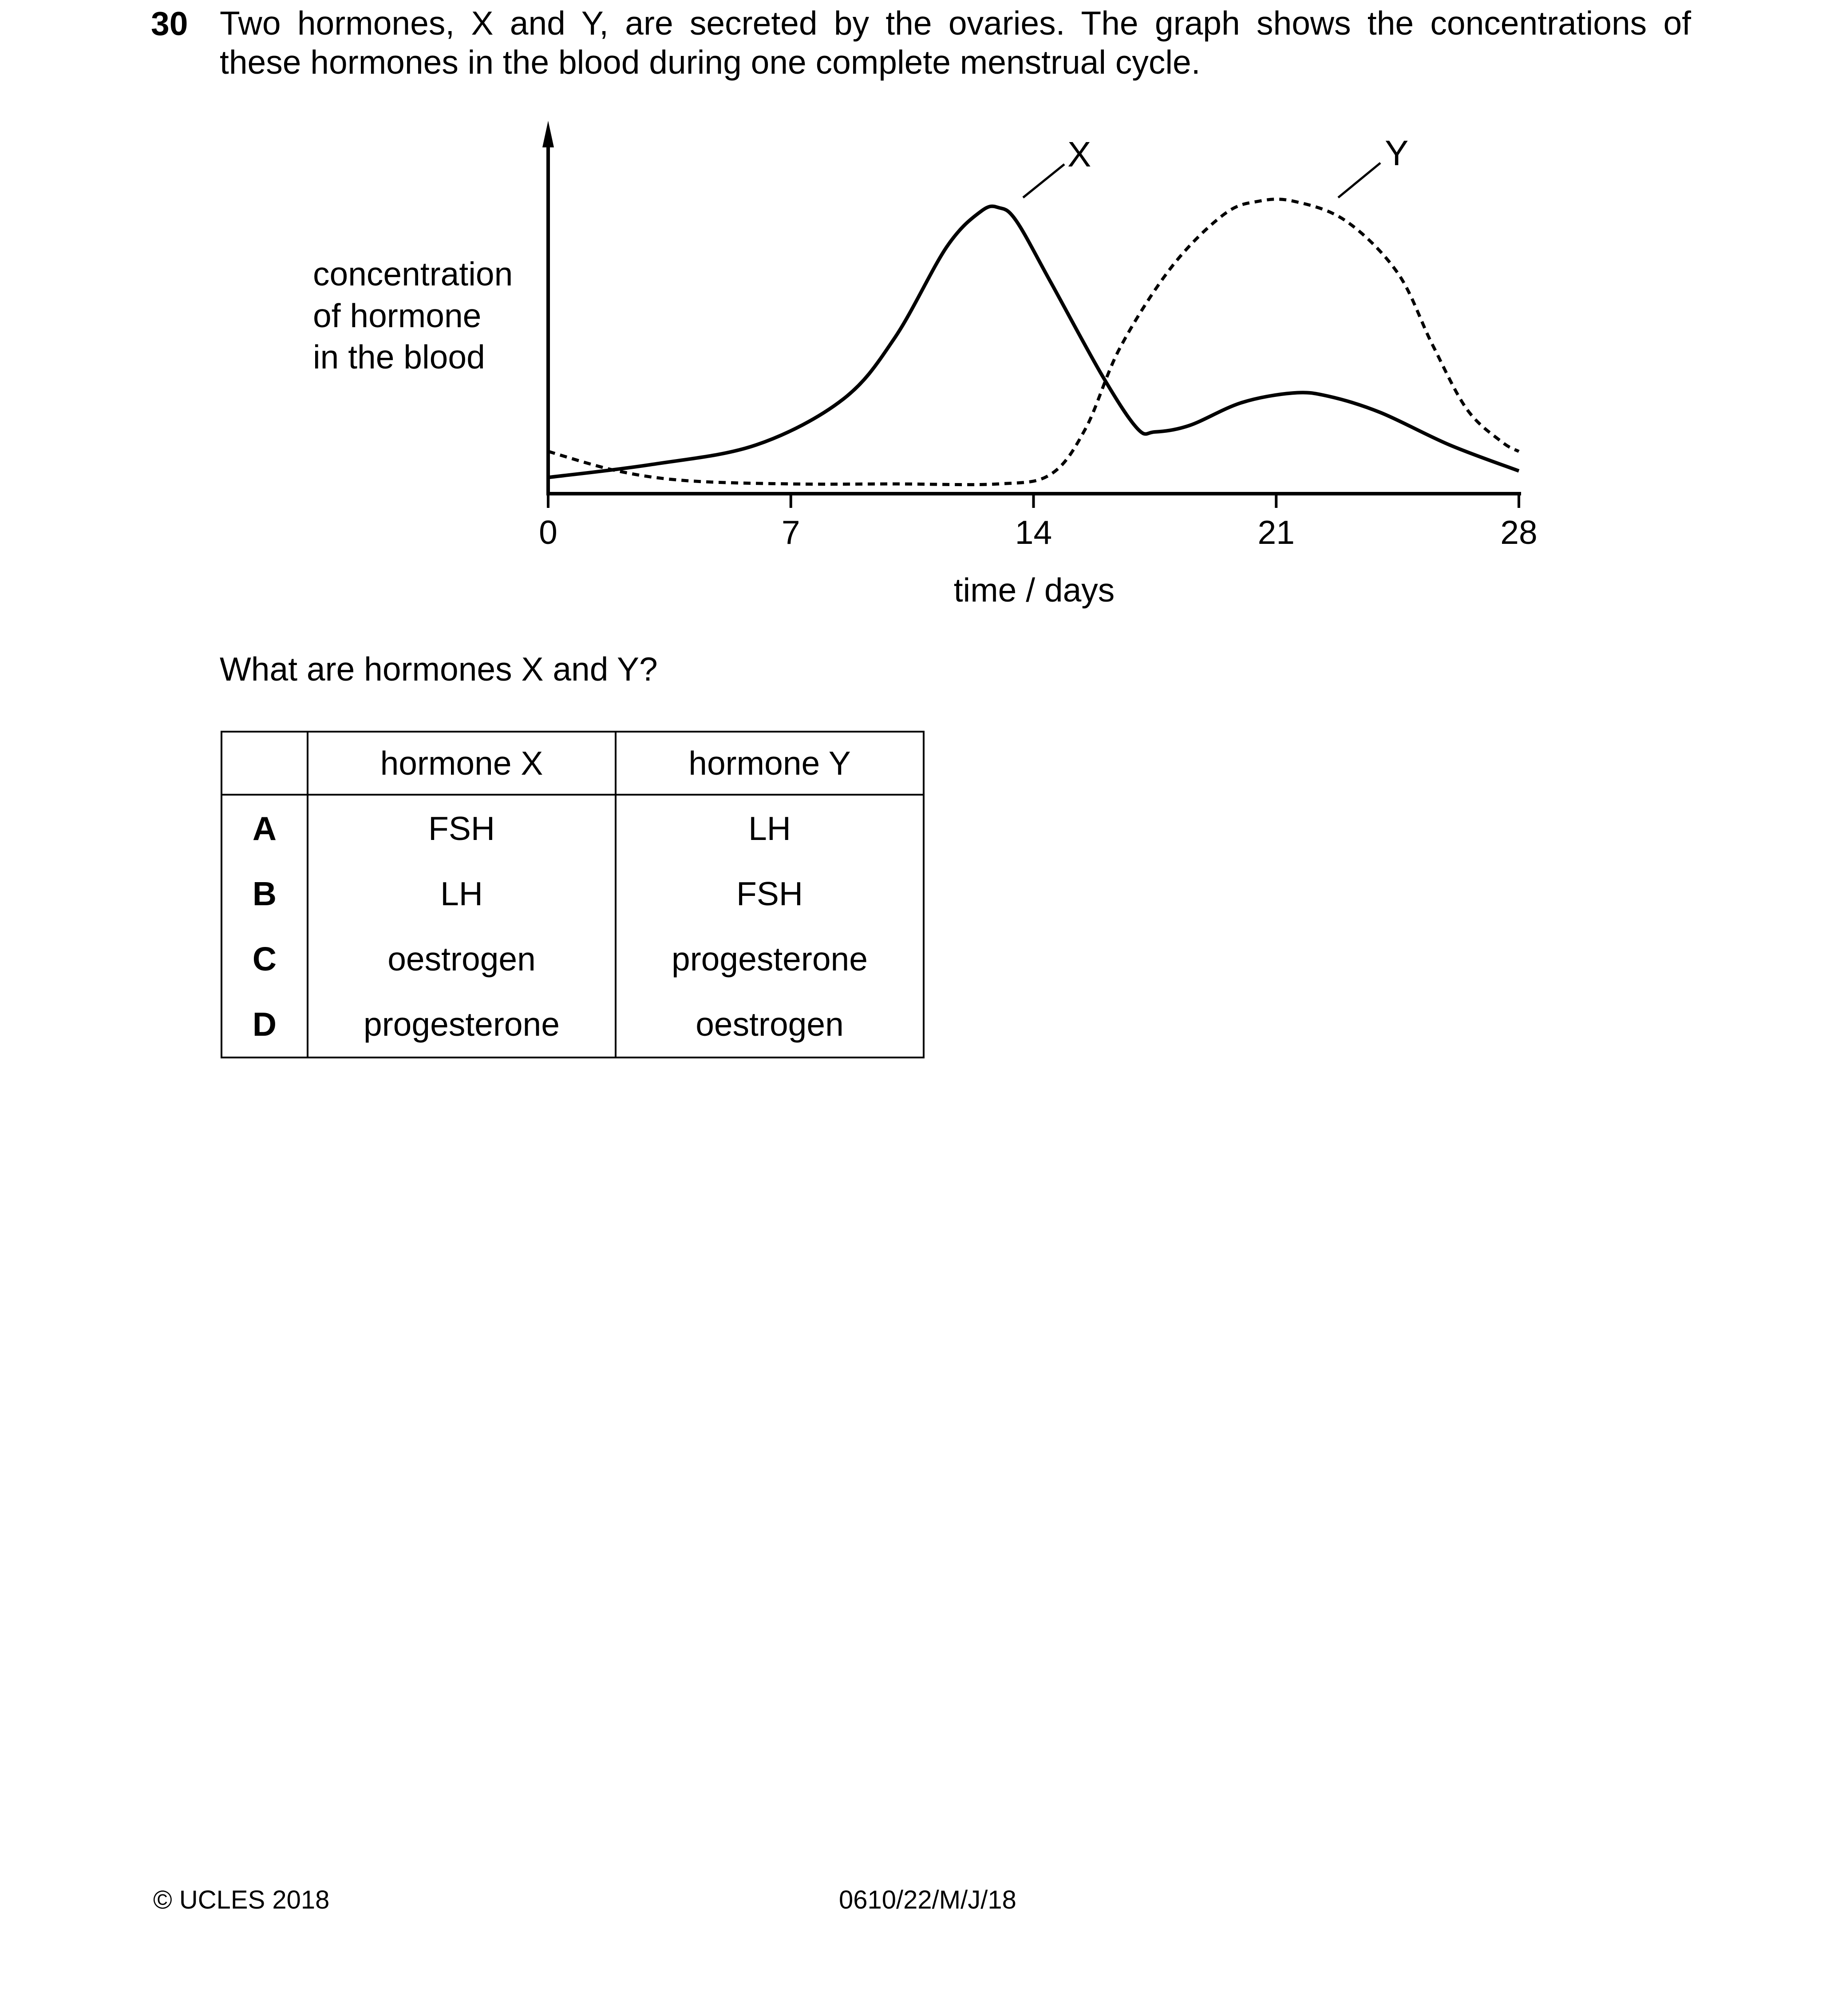 The width and height of the screenshot is (1834, 2016). What do you see at coordinates (241, 1899) in the screenshot?
I see `footer-copyright: © UCLES 2018` at bounding box center [241, 1899].